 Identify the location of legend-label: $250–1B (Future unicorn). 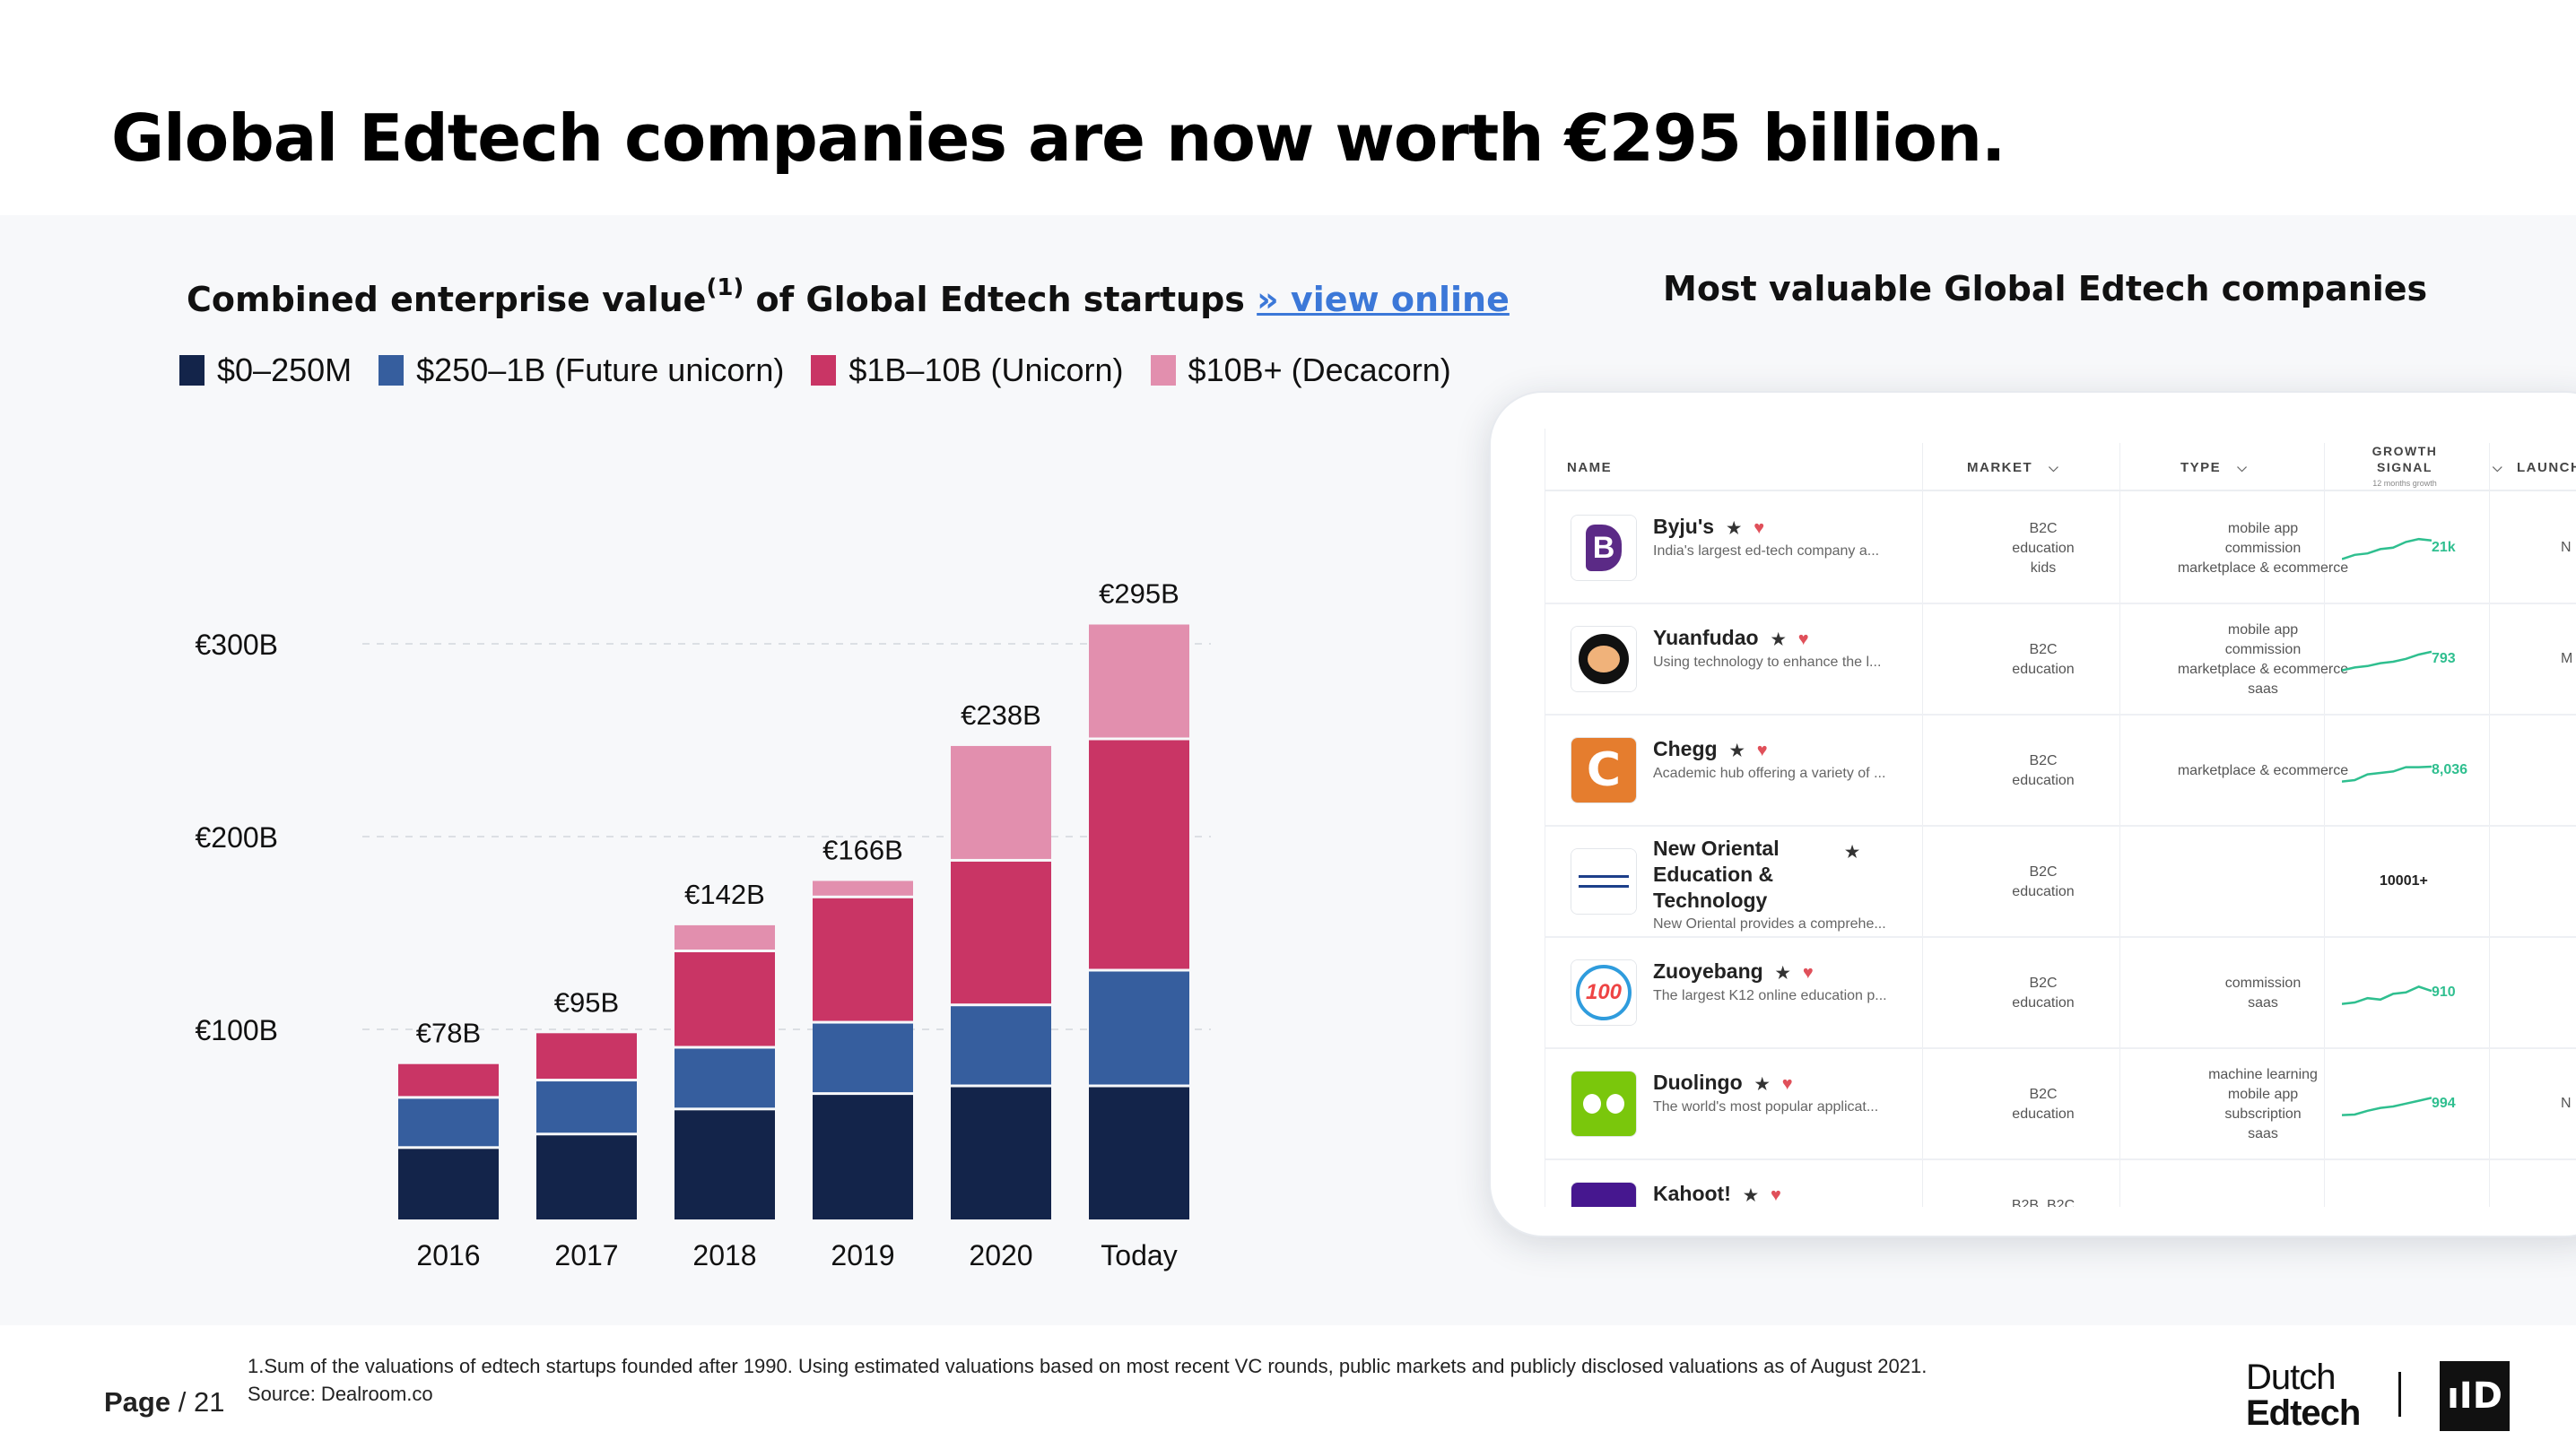
(600, 369).